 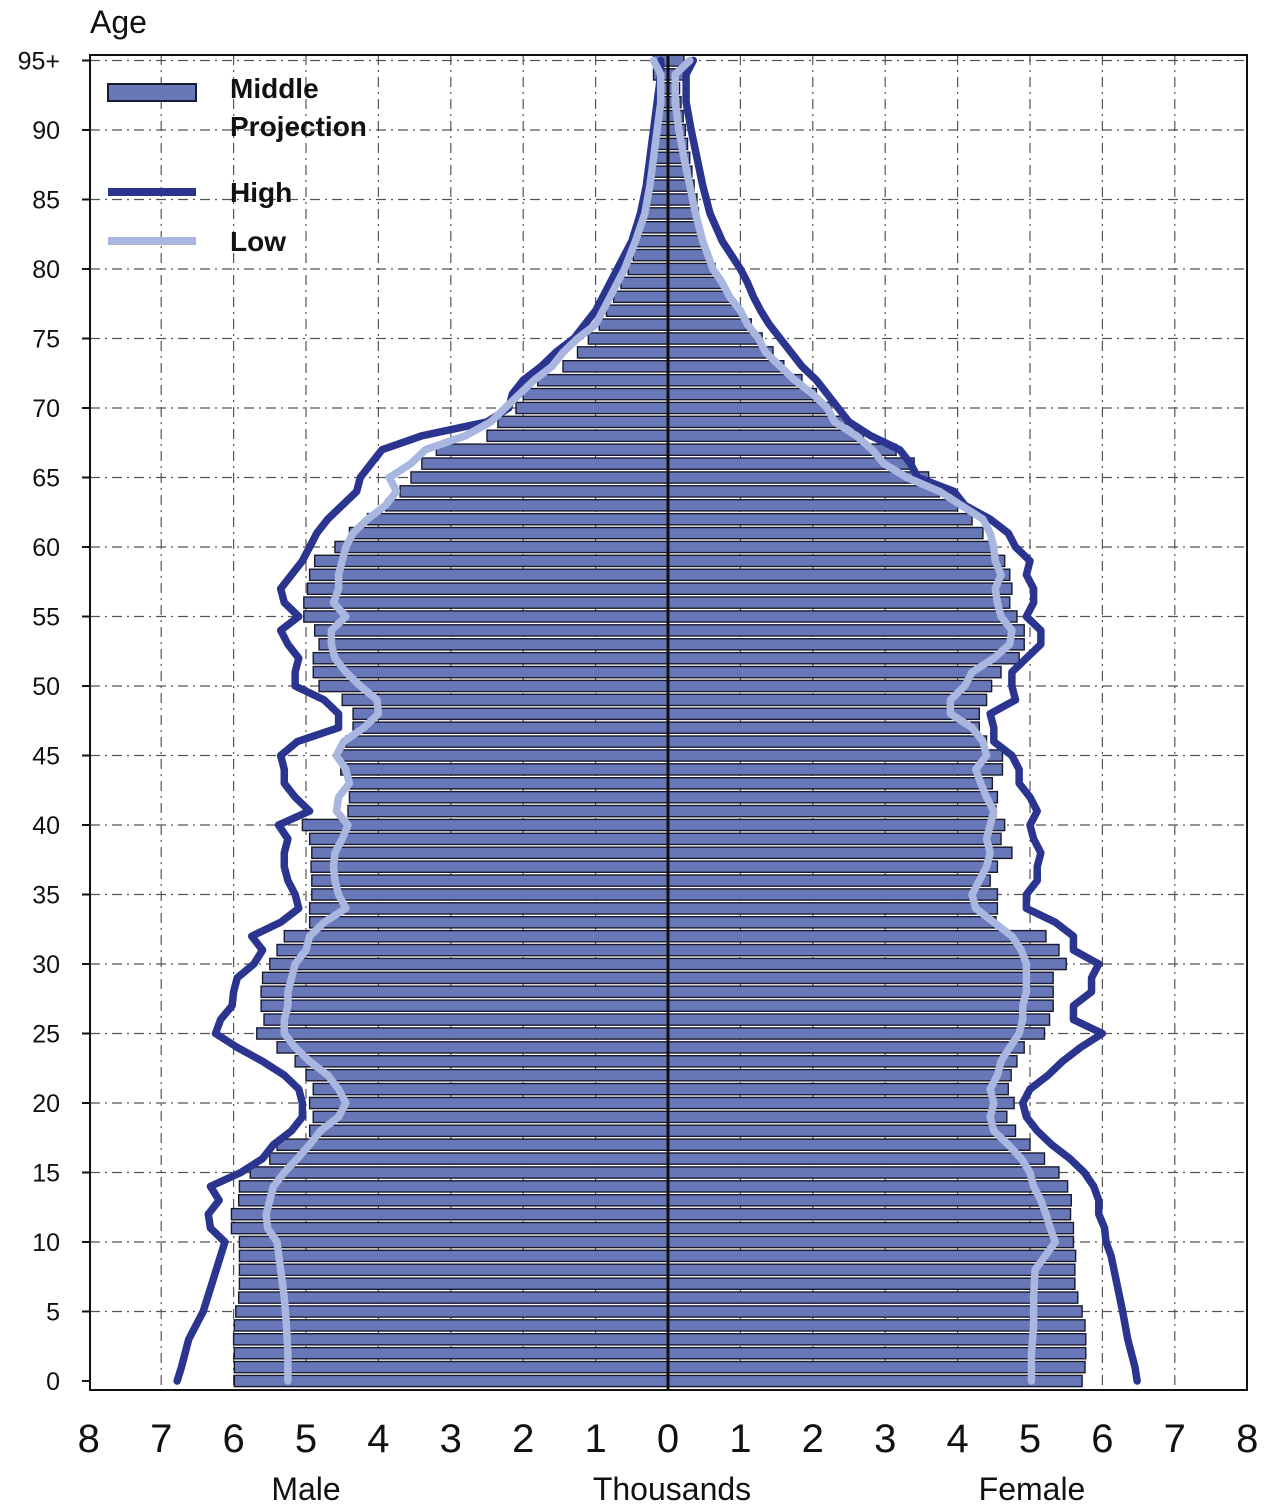 I want to click on x-tick-label: 5, so click(x=306, y=1439).